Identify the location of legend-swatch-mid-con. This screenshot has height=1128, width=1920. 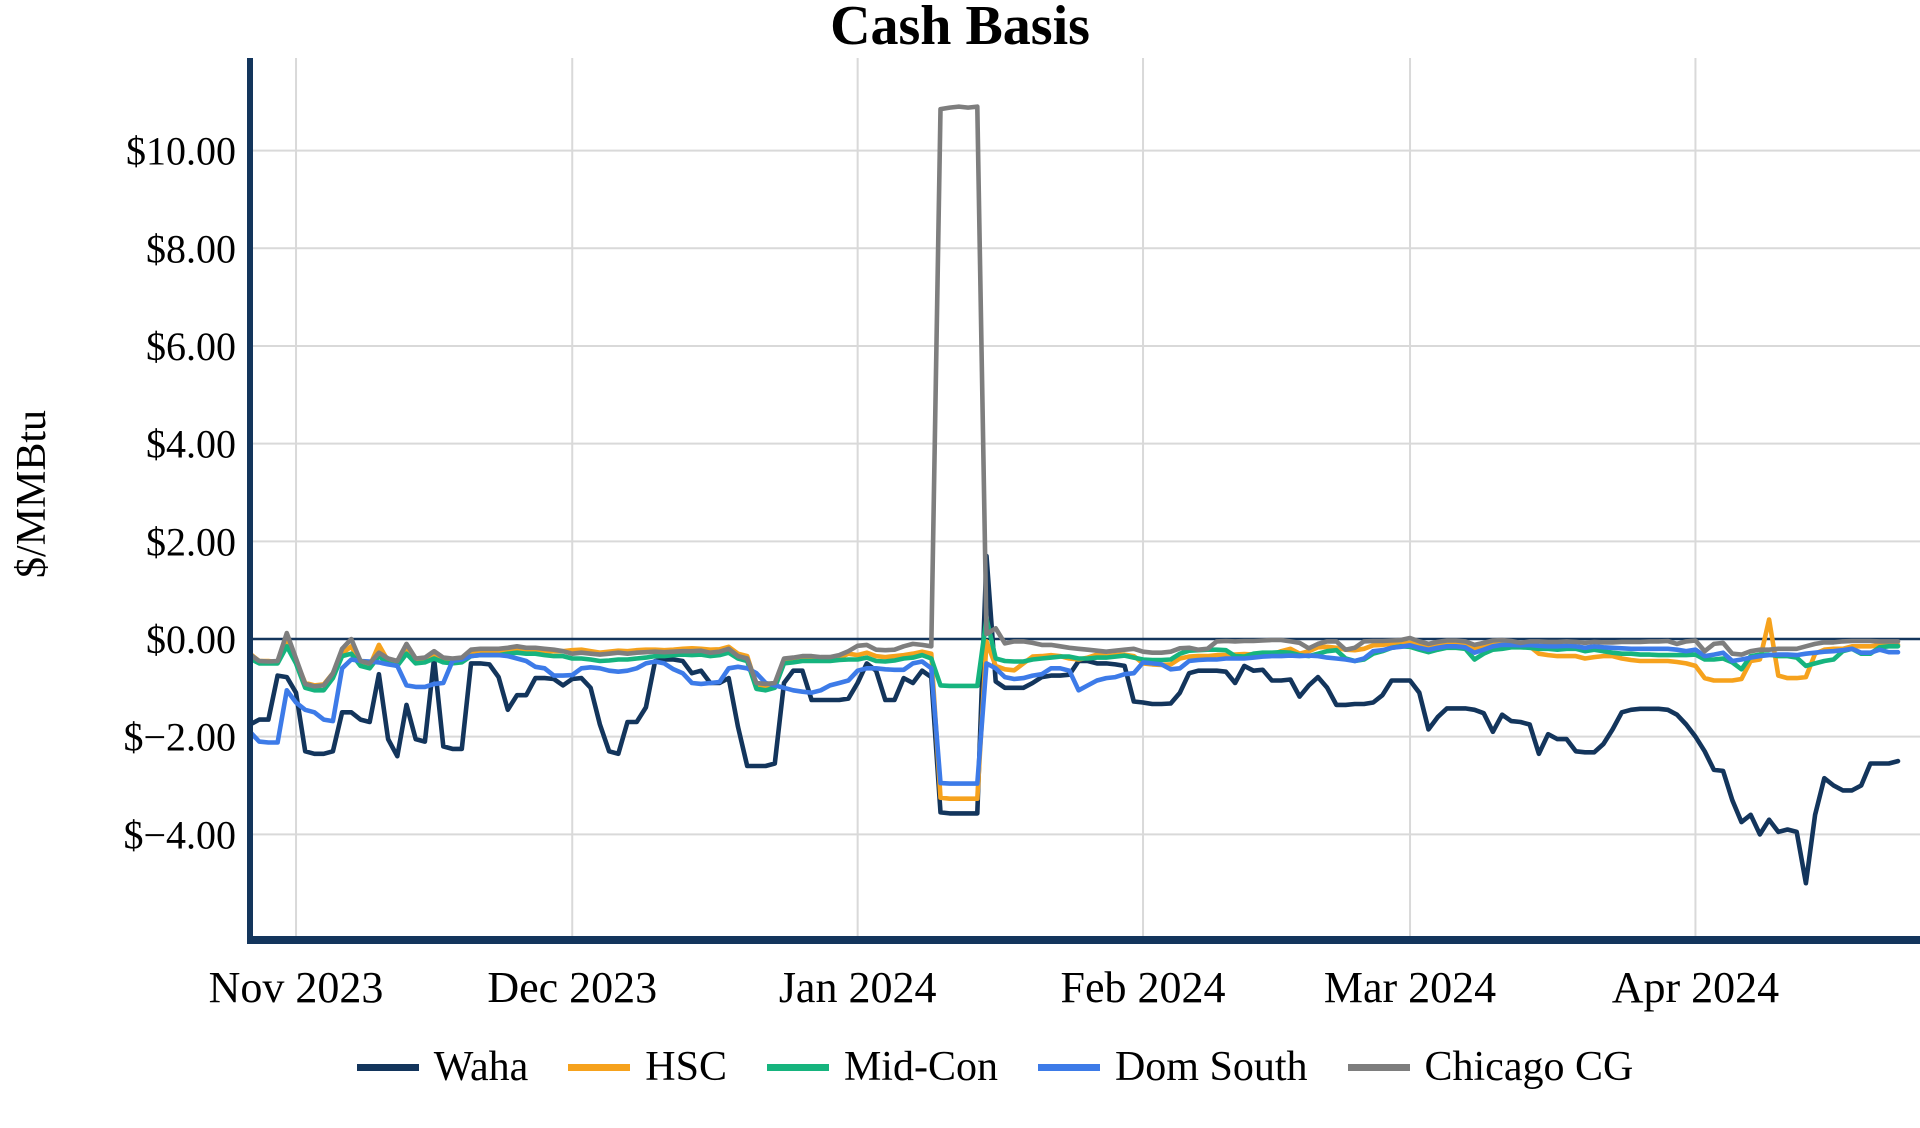
(797, 1067).